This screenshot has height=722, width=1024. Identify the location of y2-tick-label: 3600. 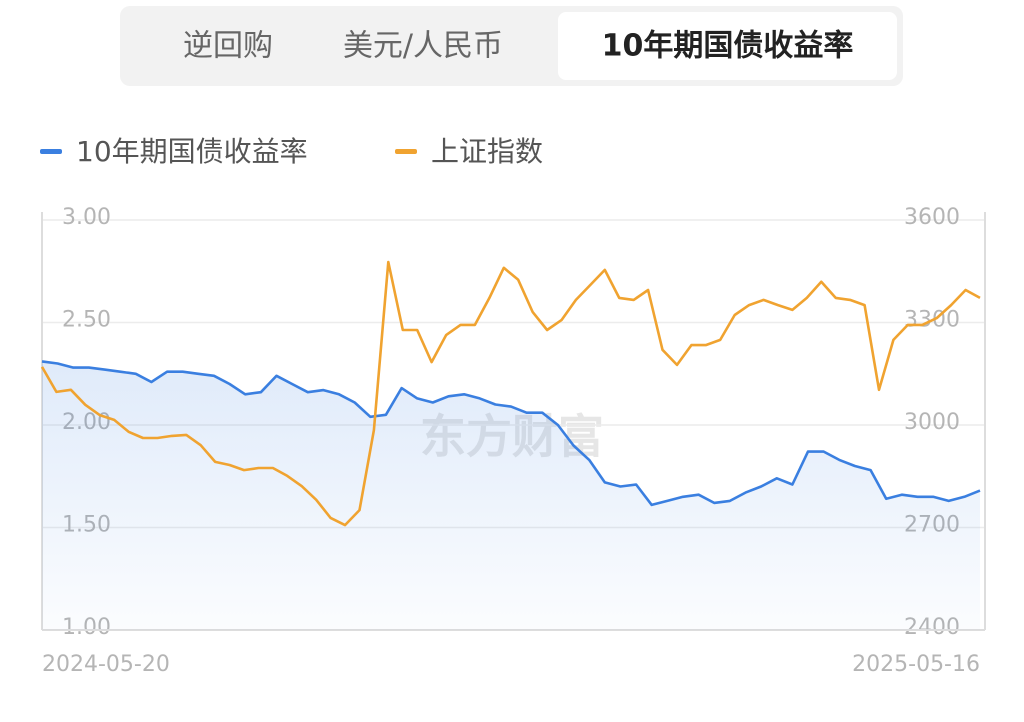
(932, 217).